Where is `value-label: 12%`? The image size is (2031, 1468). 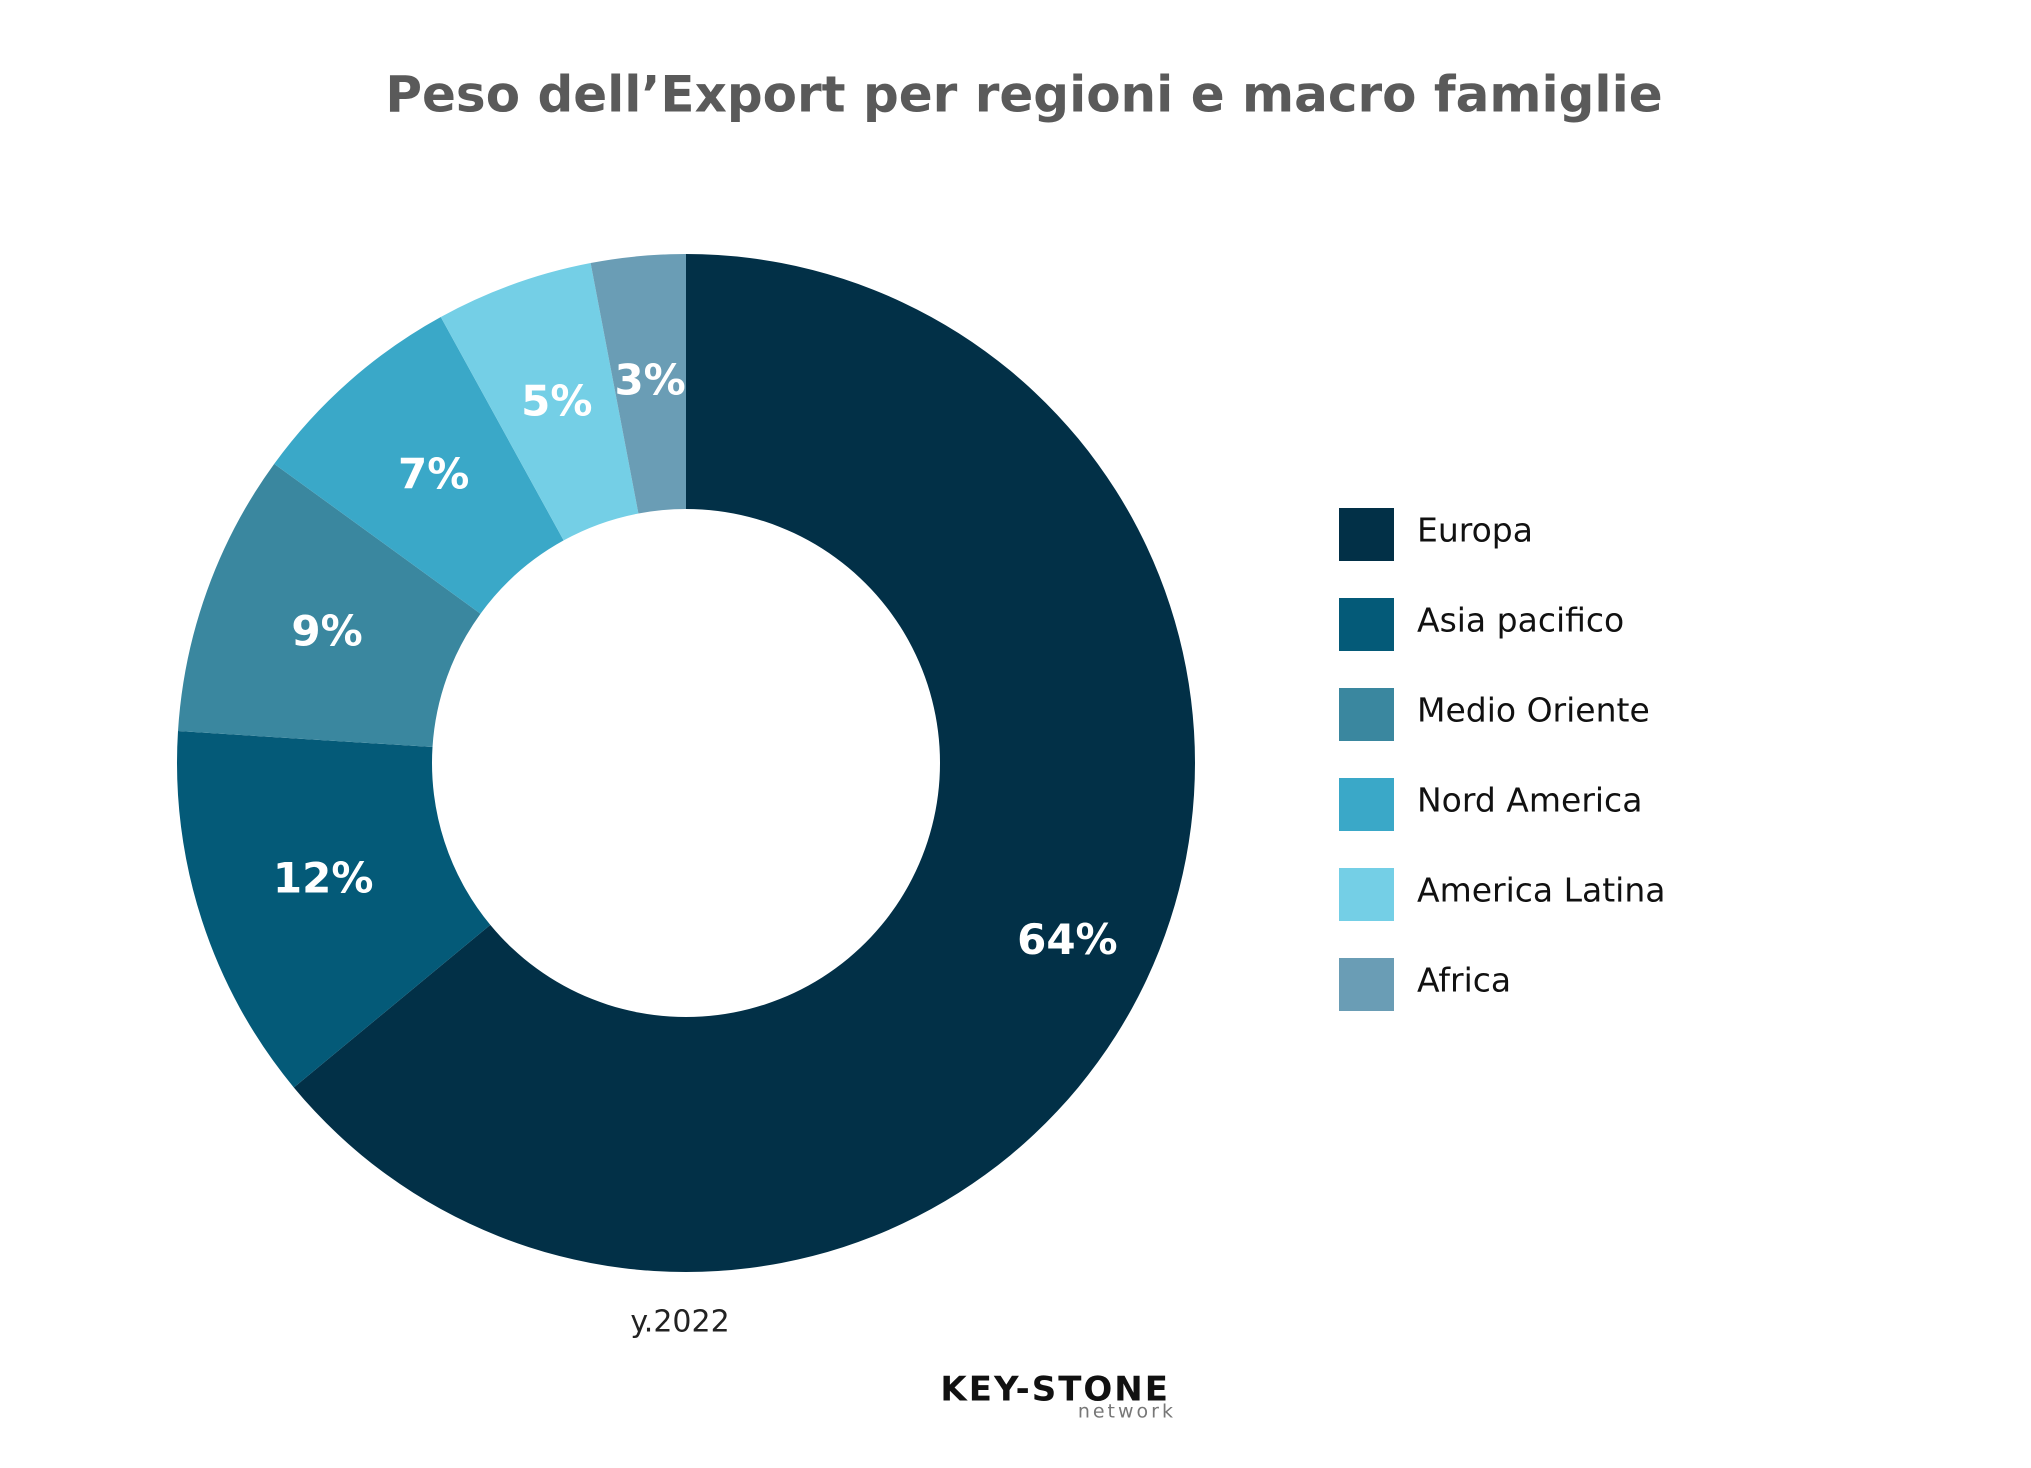
value-label: 12% is located at coordinates (323, 877).